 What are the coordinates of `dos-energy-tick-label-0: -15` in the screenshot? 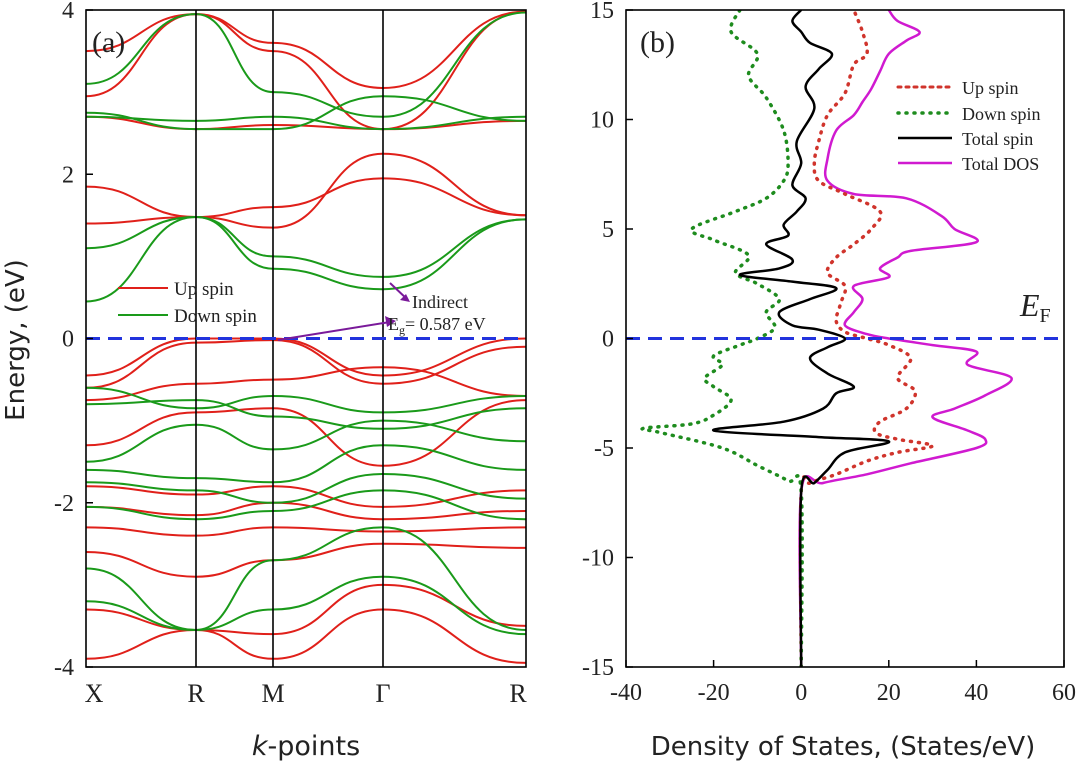 It's located at (598, 668).